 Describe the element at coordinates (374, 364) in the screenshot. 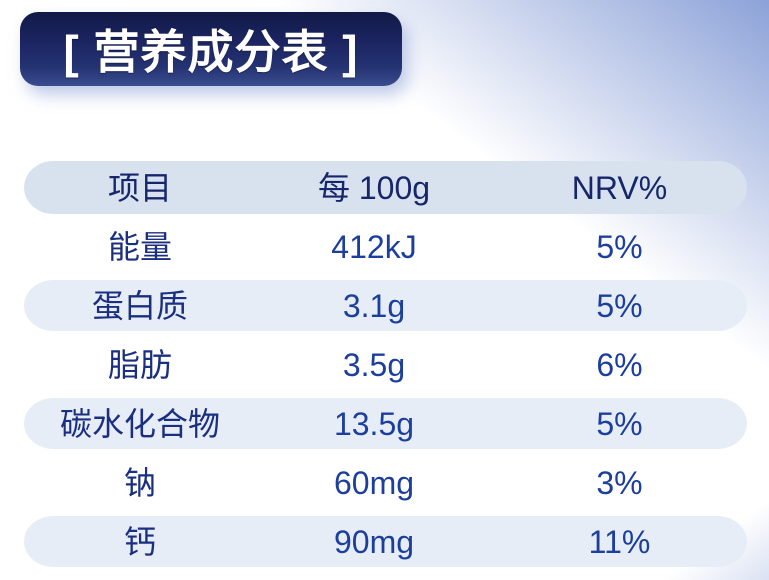

I see `per100g-cell: 3.5g` at that location.